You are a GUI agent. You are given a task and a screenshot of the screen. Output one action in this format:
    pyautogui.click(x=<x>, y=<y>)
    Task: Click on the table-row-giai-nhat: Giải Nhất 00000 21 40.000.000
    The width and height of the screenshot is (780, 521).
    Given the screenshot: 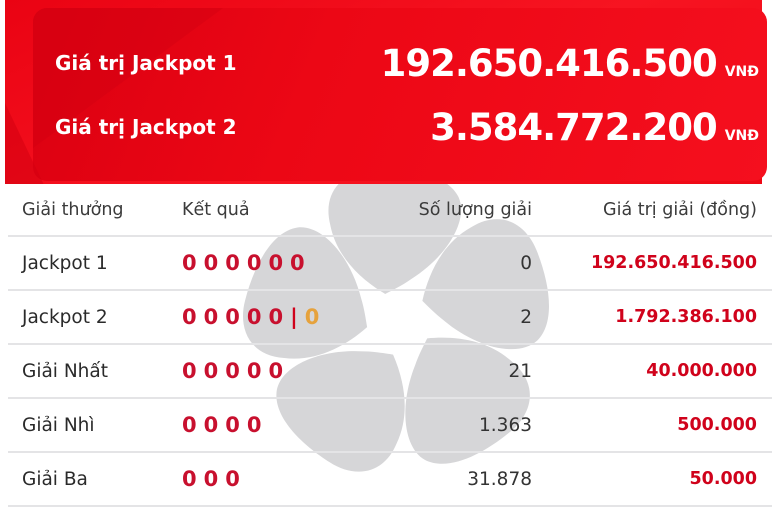 What is the action you would take?
    pyautogui.click(x=390, y=372)
    